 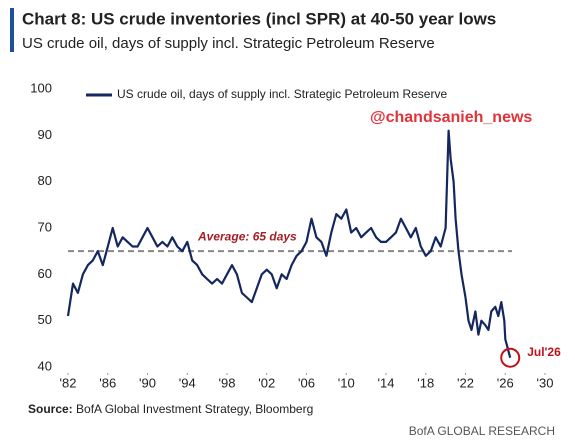 What do you see at coordinates (45, 273) in the screenshot?
I see `y-tick-label: 60` at bounding box center [45, 273].